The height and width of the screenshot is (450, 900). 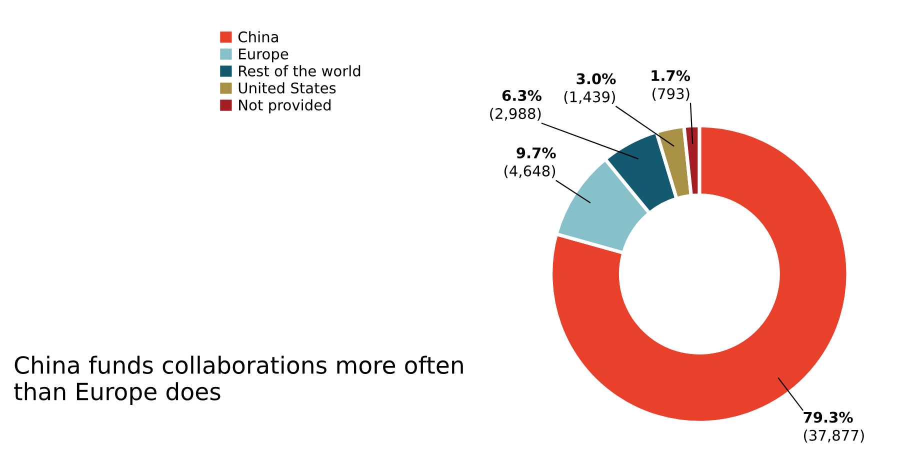 I want to click on legend-label: China, so click(x=258, y=36).